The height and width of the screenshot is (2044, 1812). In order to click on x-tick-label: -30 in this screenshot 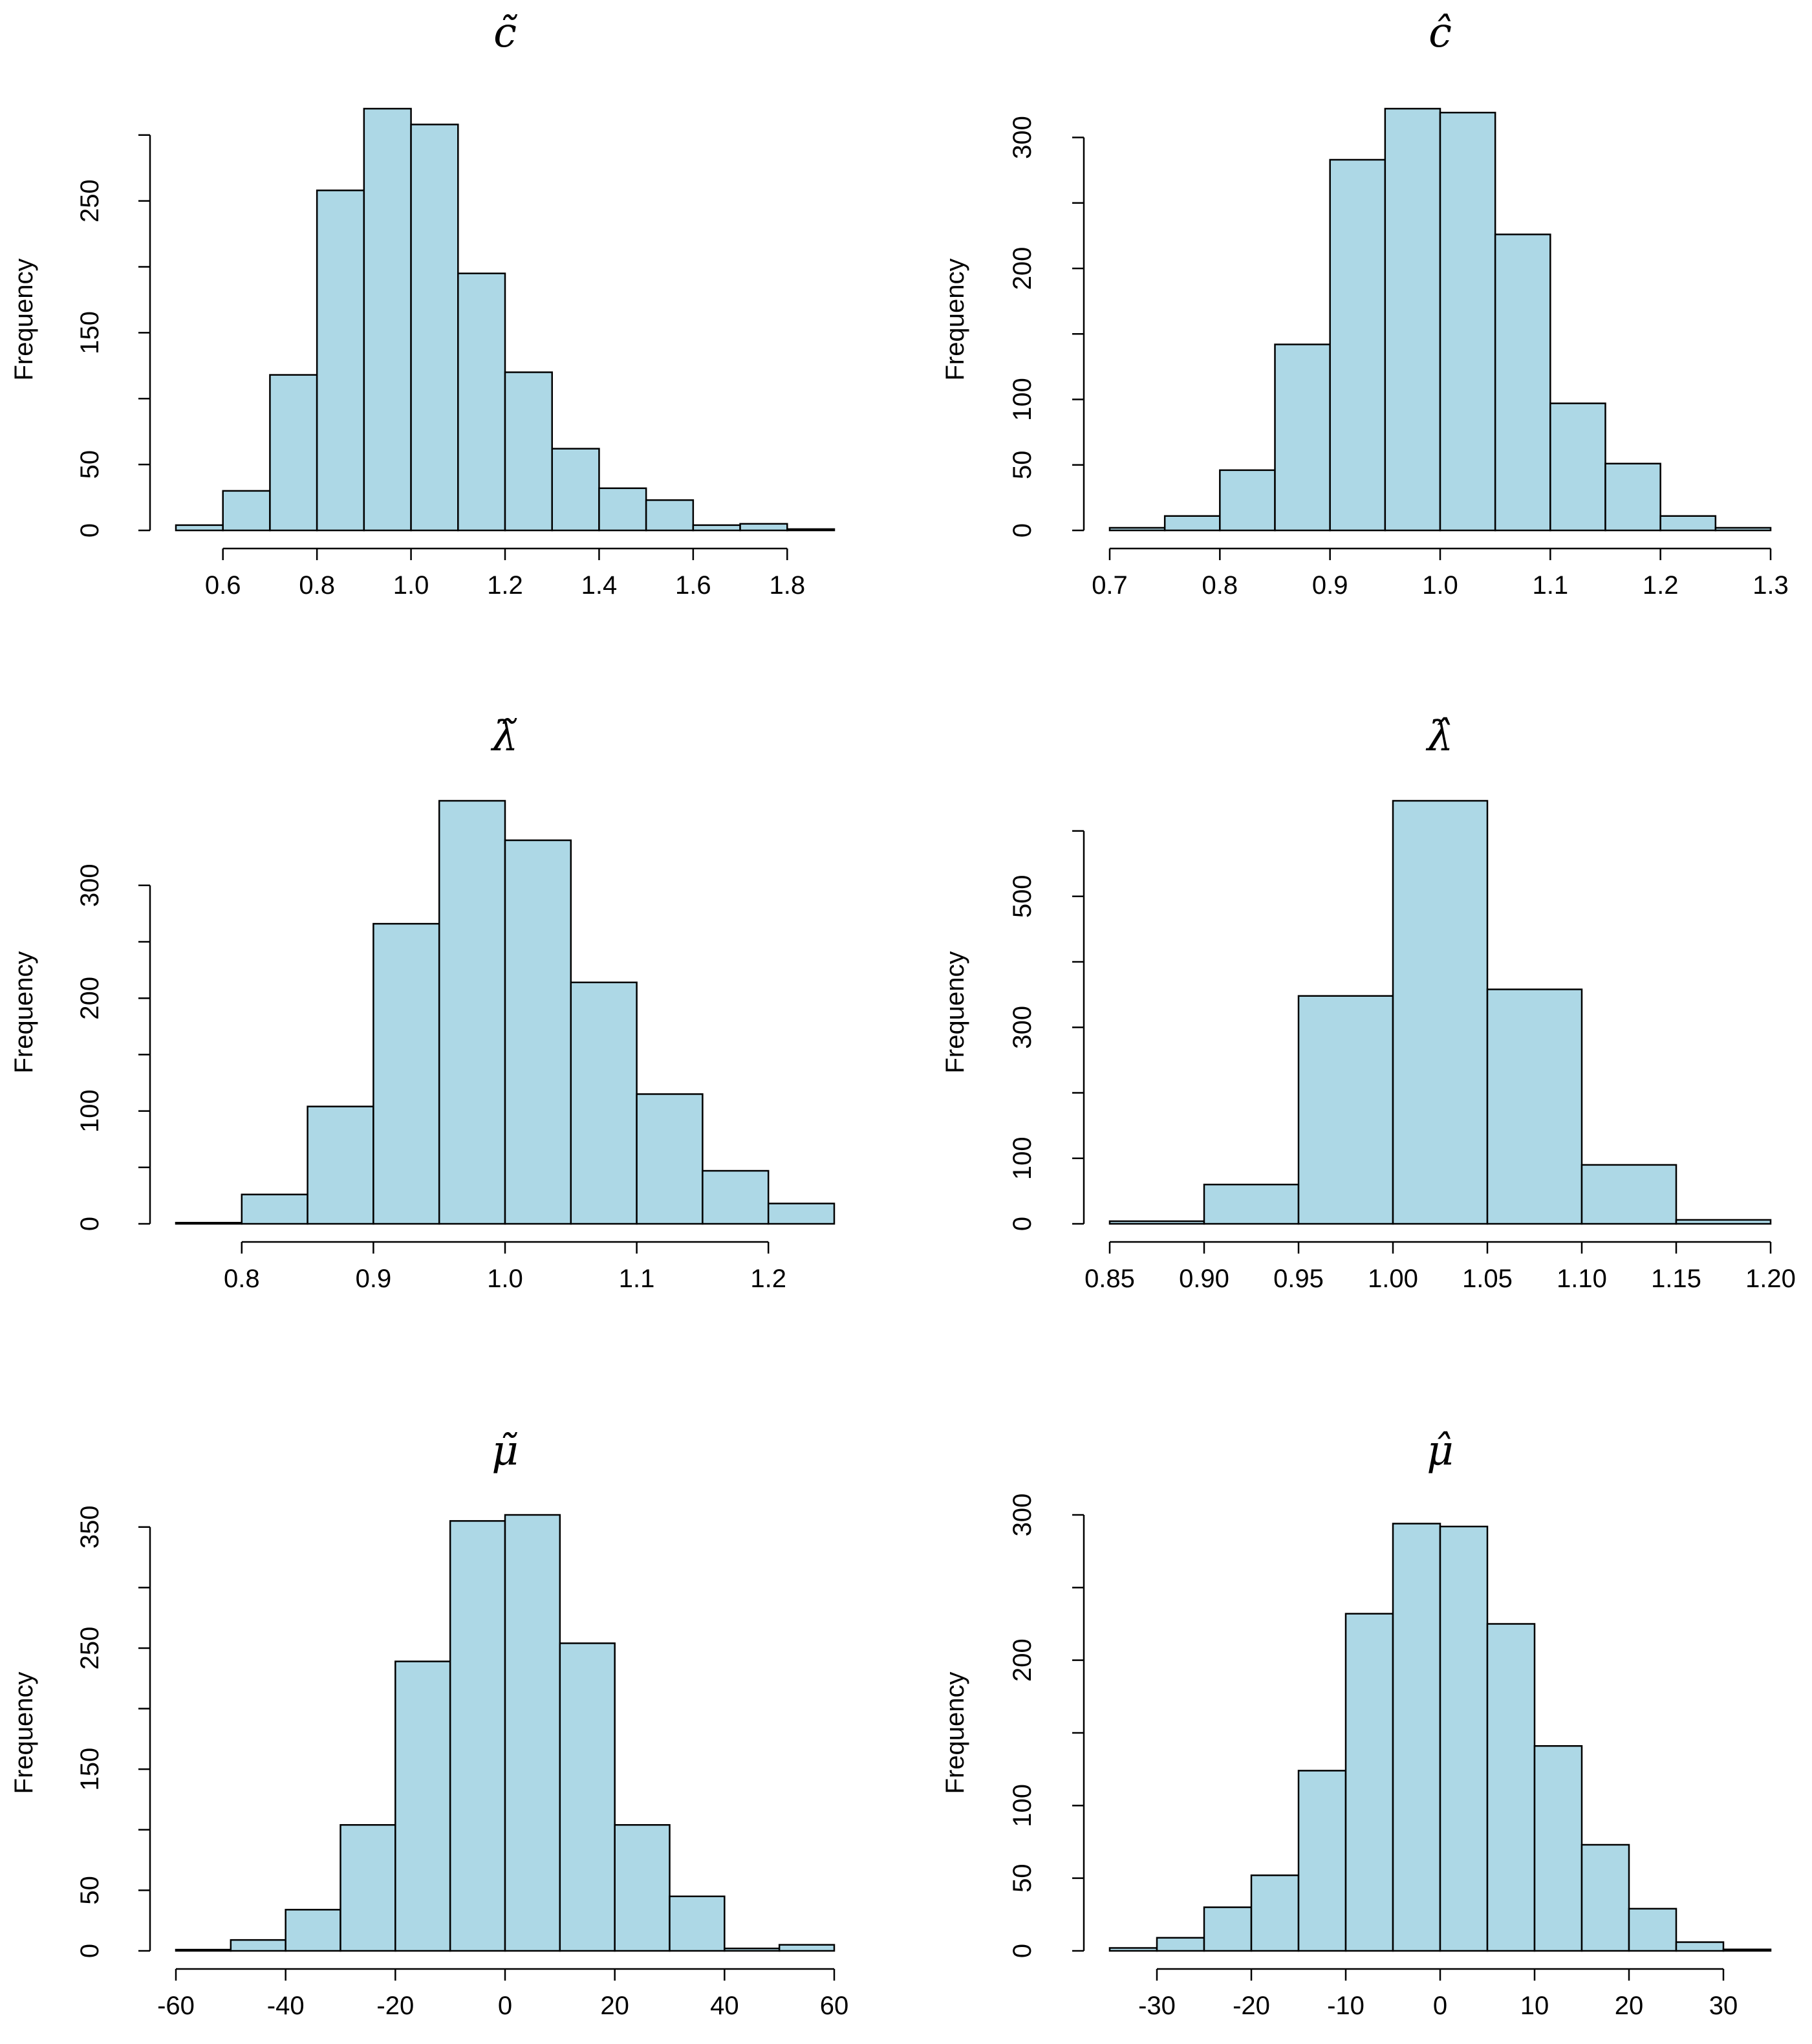, I will do `click(1157, 2006)`.